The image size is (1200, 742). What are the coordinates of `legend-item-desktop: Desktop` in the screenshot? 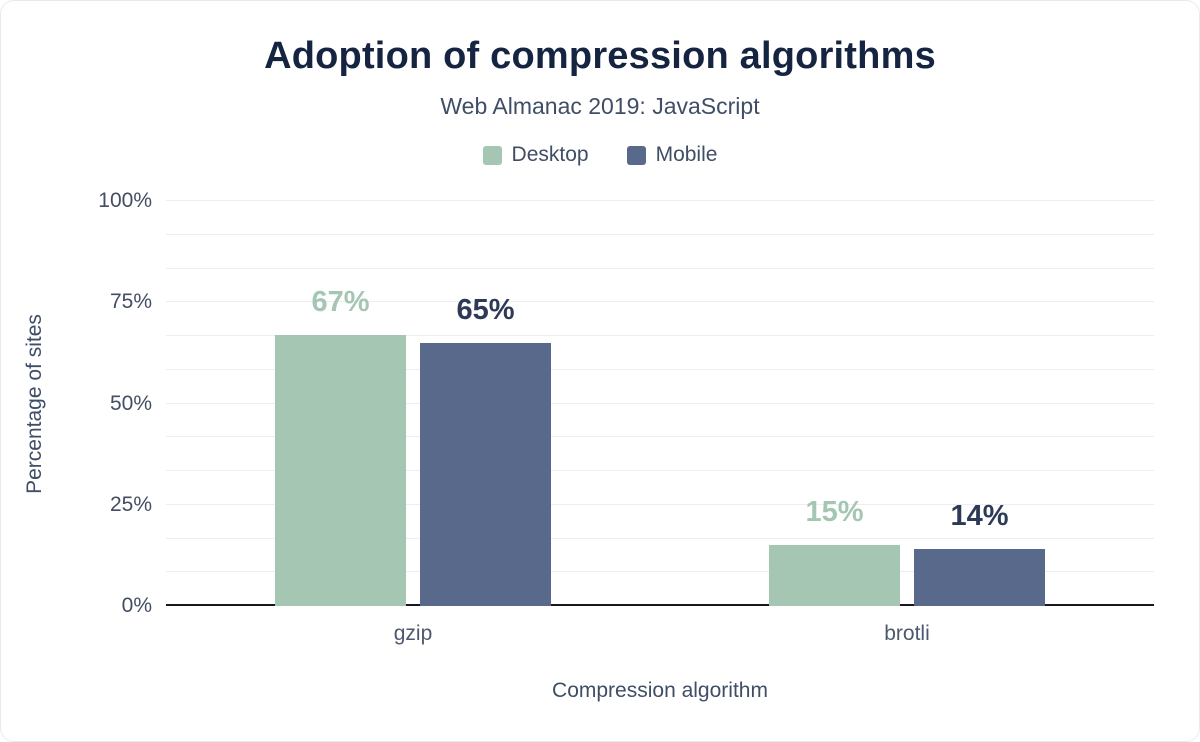 It's located at (535, 155).